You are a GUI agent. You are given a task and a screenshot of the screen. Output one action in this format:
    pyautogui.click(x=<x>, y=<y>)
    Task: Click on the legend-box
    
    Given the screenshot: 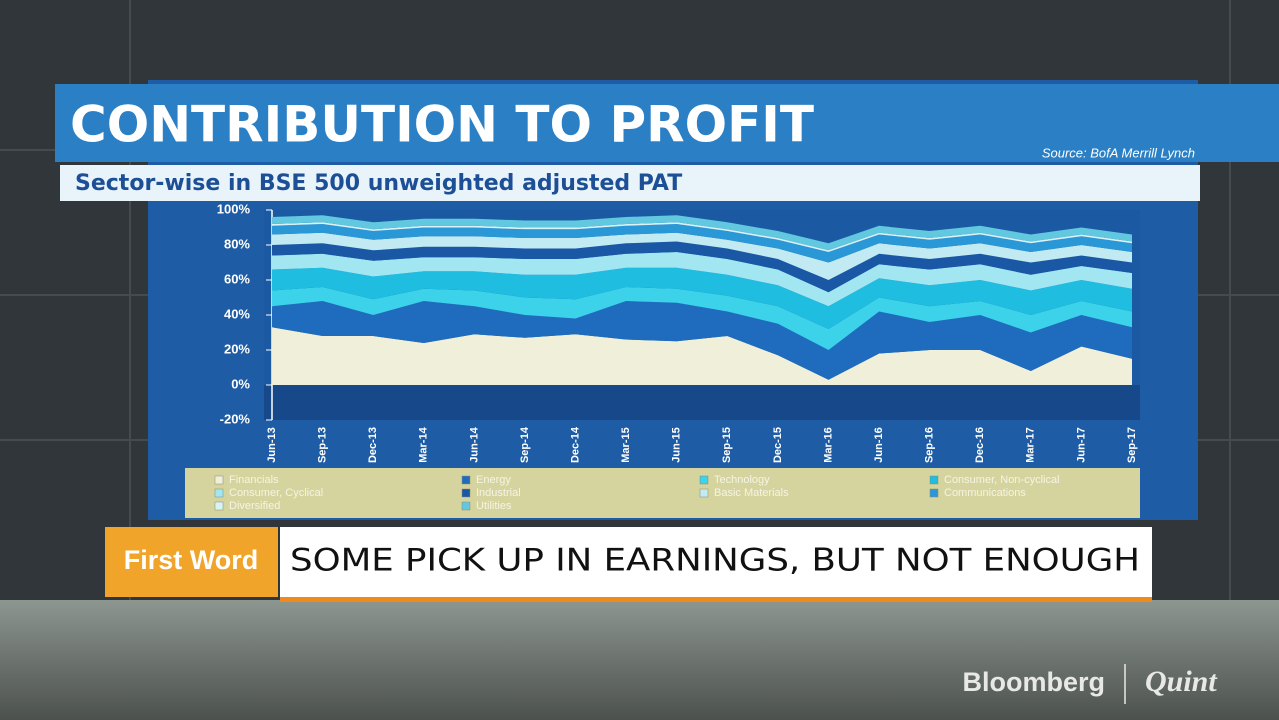 What is the action you would take?
    pyautogui.click(x=662, y=493)
    